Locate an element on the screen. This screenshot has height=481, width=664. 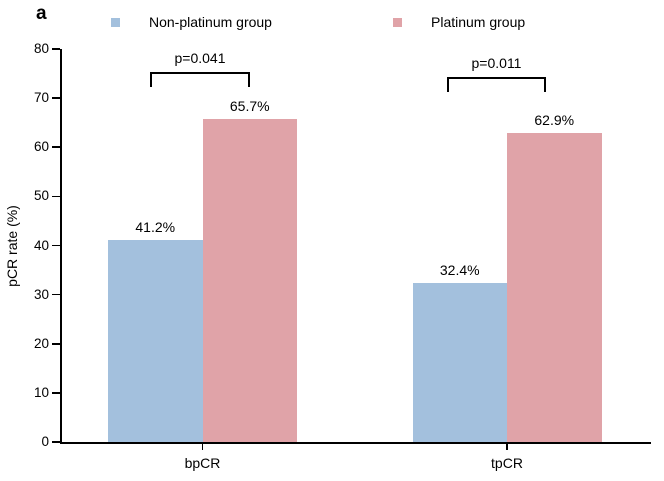
p-value-label-tpCR: p=0.011 is located at coordinates (496, 63).